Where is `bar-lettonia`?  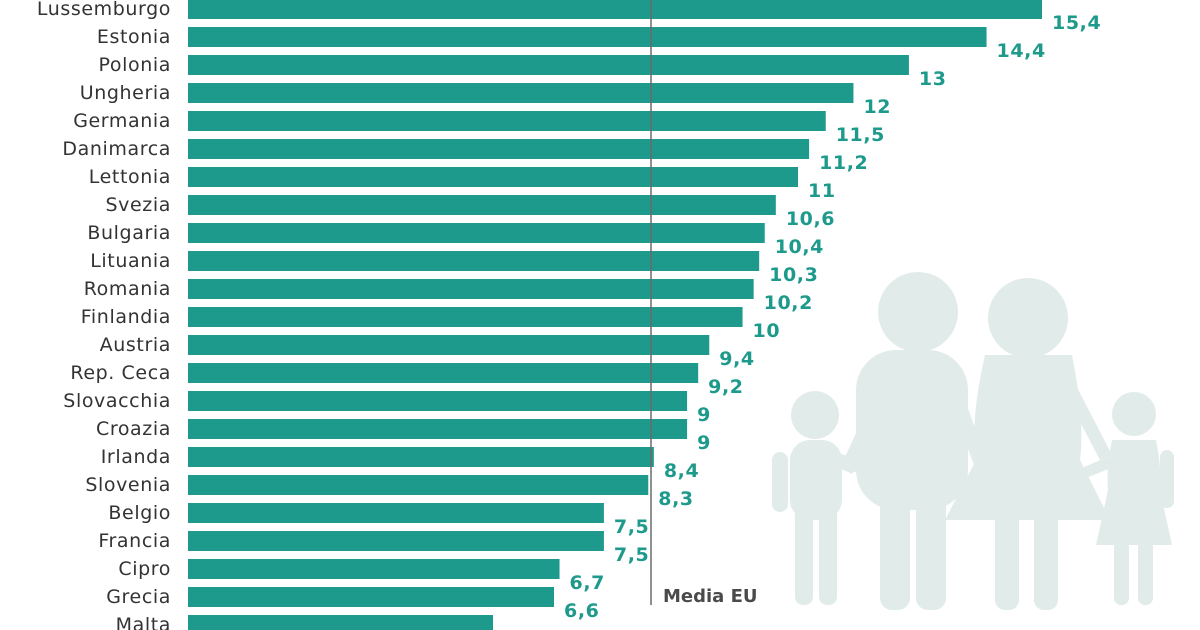 bar-lettonia is located at coordinates (493, 177).